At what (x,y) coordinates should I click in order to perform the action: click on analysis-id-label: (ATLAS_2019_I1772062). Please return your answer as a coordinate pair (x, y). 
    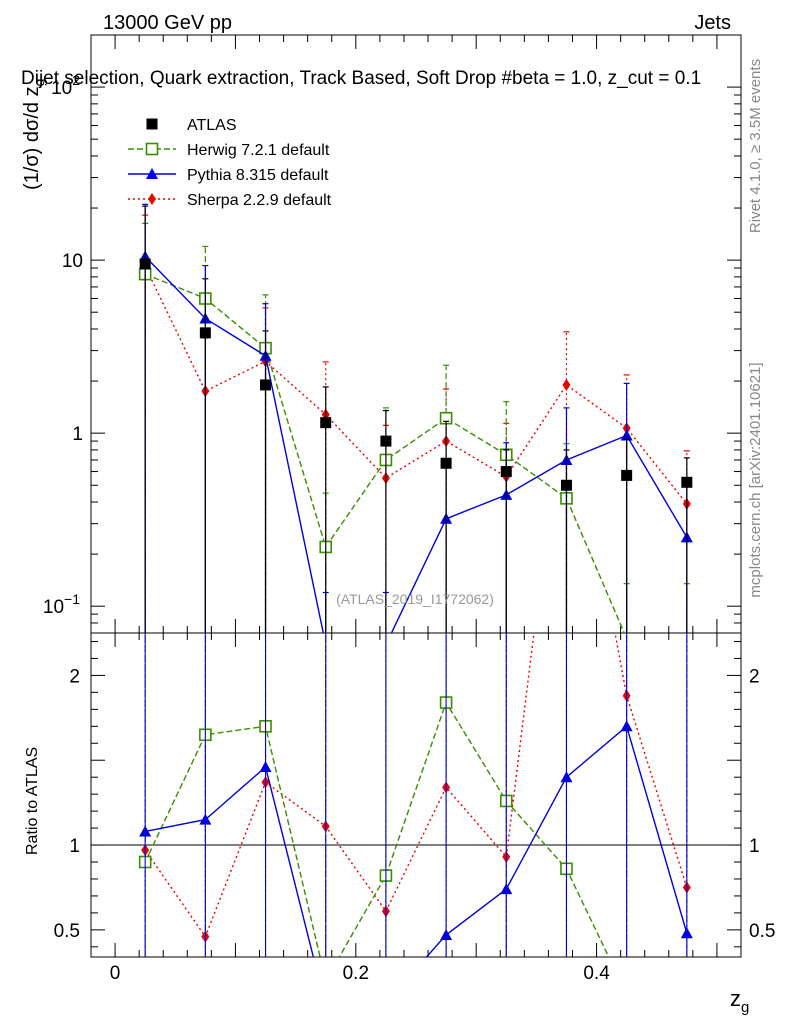
    Looking at the image, I should click on (415, 599).